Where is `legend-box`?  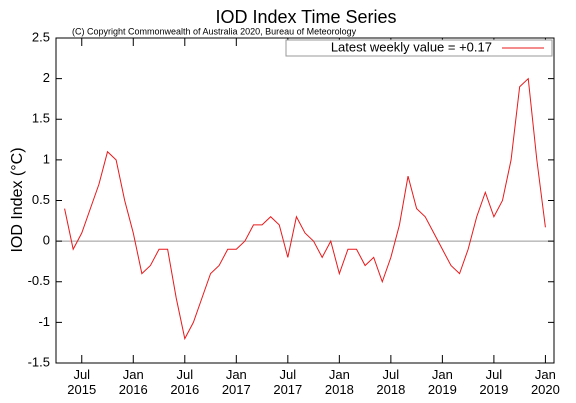
legend-box is located at coordinates (419, 48).